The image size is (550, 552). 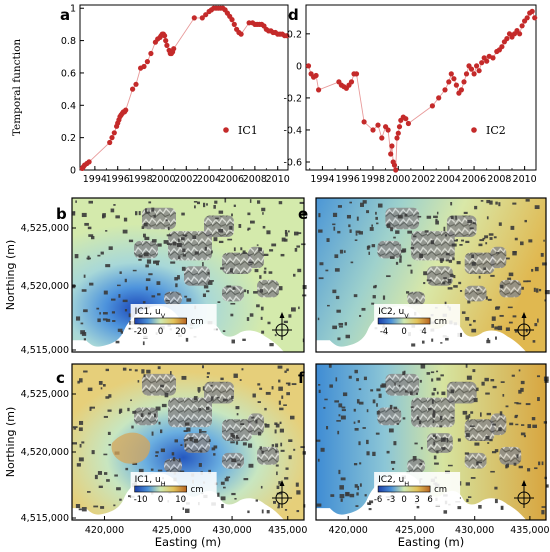 I want to click on colorbar-title: IC1, uV, so click(x=150, y=313).